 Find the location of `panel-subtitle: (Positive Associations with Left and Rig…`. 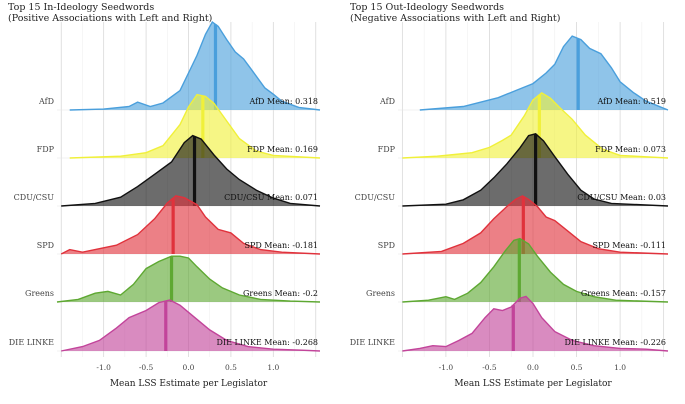

panel-subtitle: (Positive Associations with Left and Rig… is located at coordinates (110, 18).